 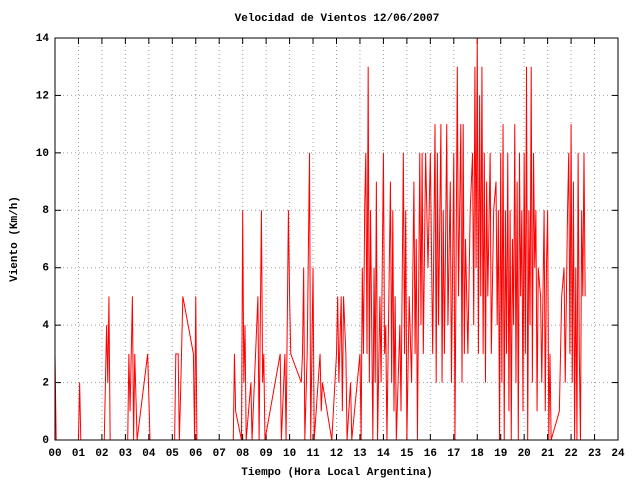 What do you see at coordinates (45, 211) in the screenshot?
I see `y-tick-label: 8` at bounding box center [45, 211].